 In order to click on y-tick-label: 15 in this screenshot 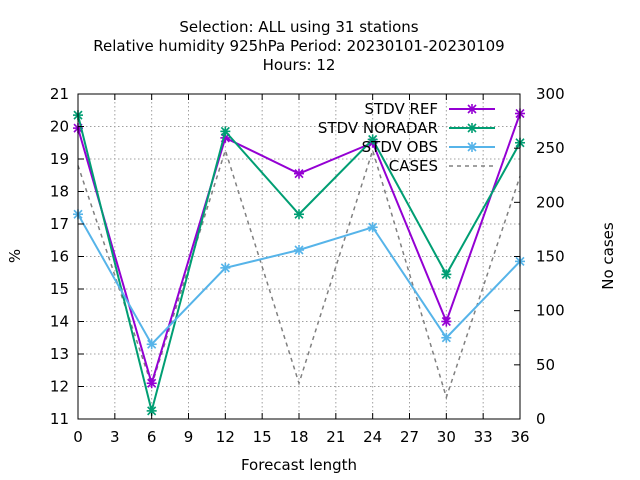, I will do `click(59, 289)`.